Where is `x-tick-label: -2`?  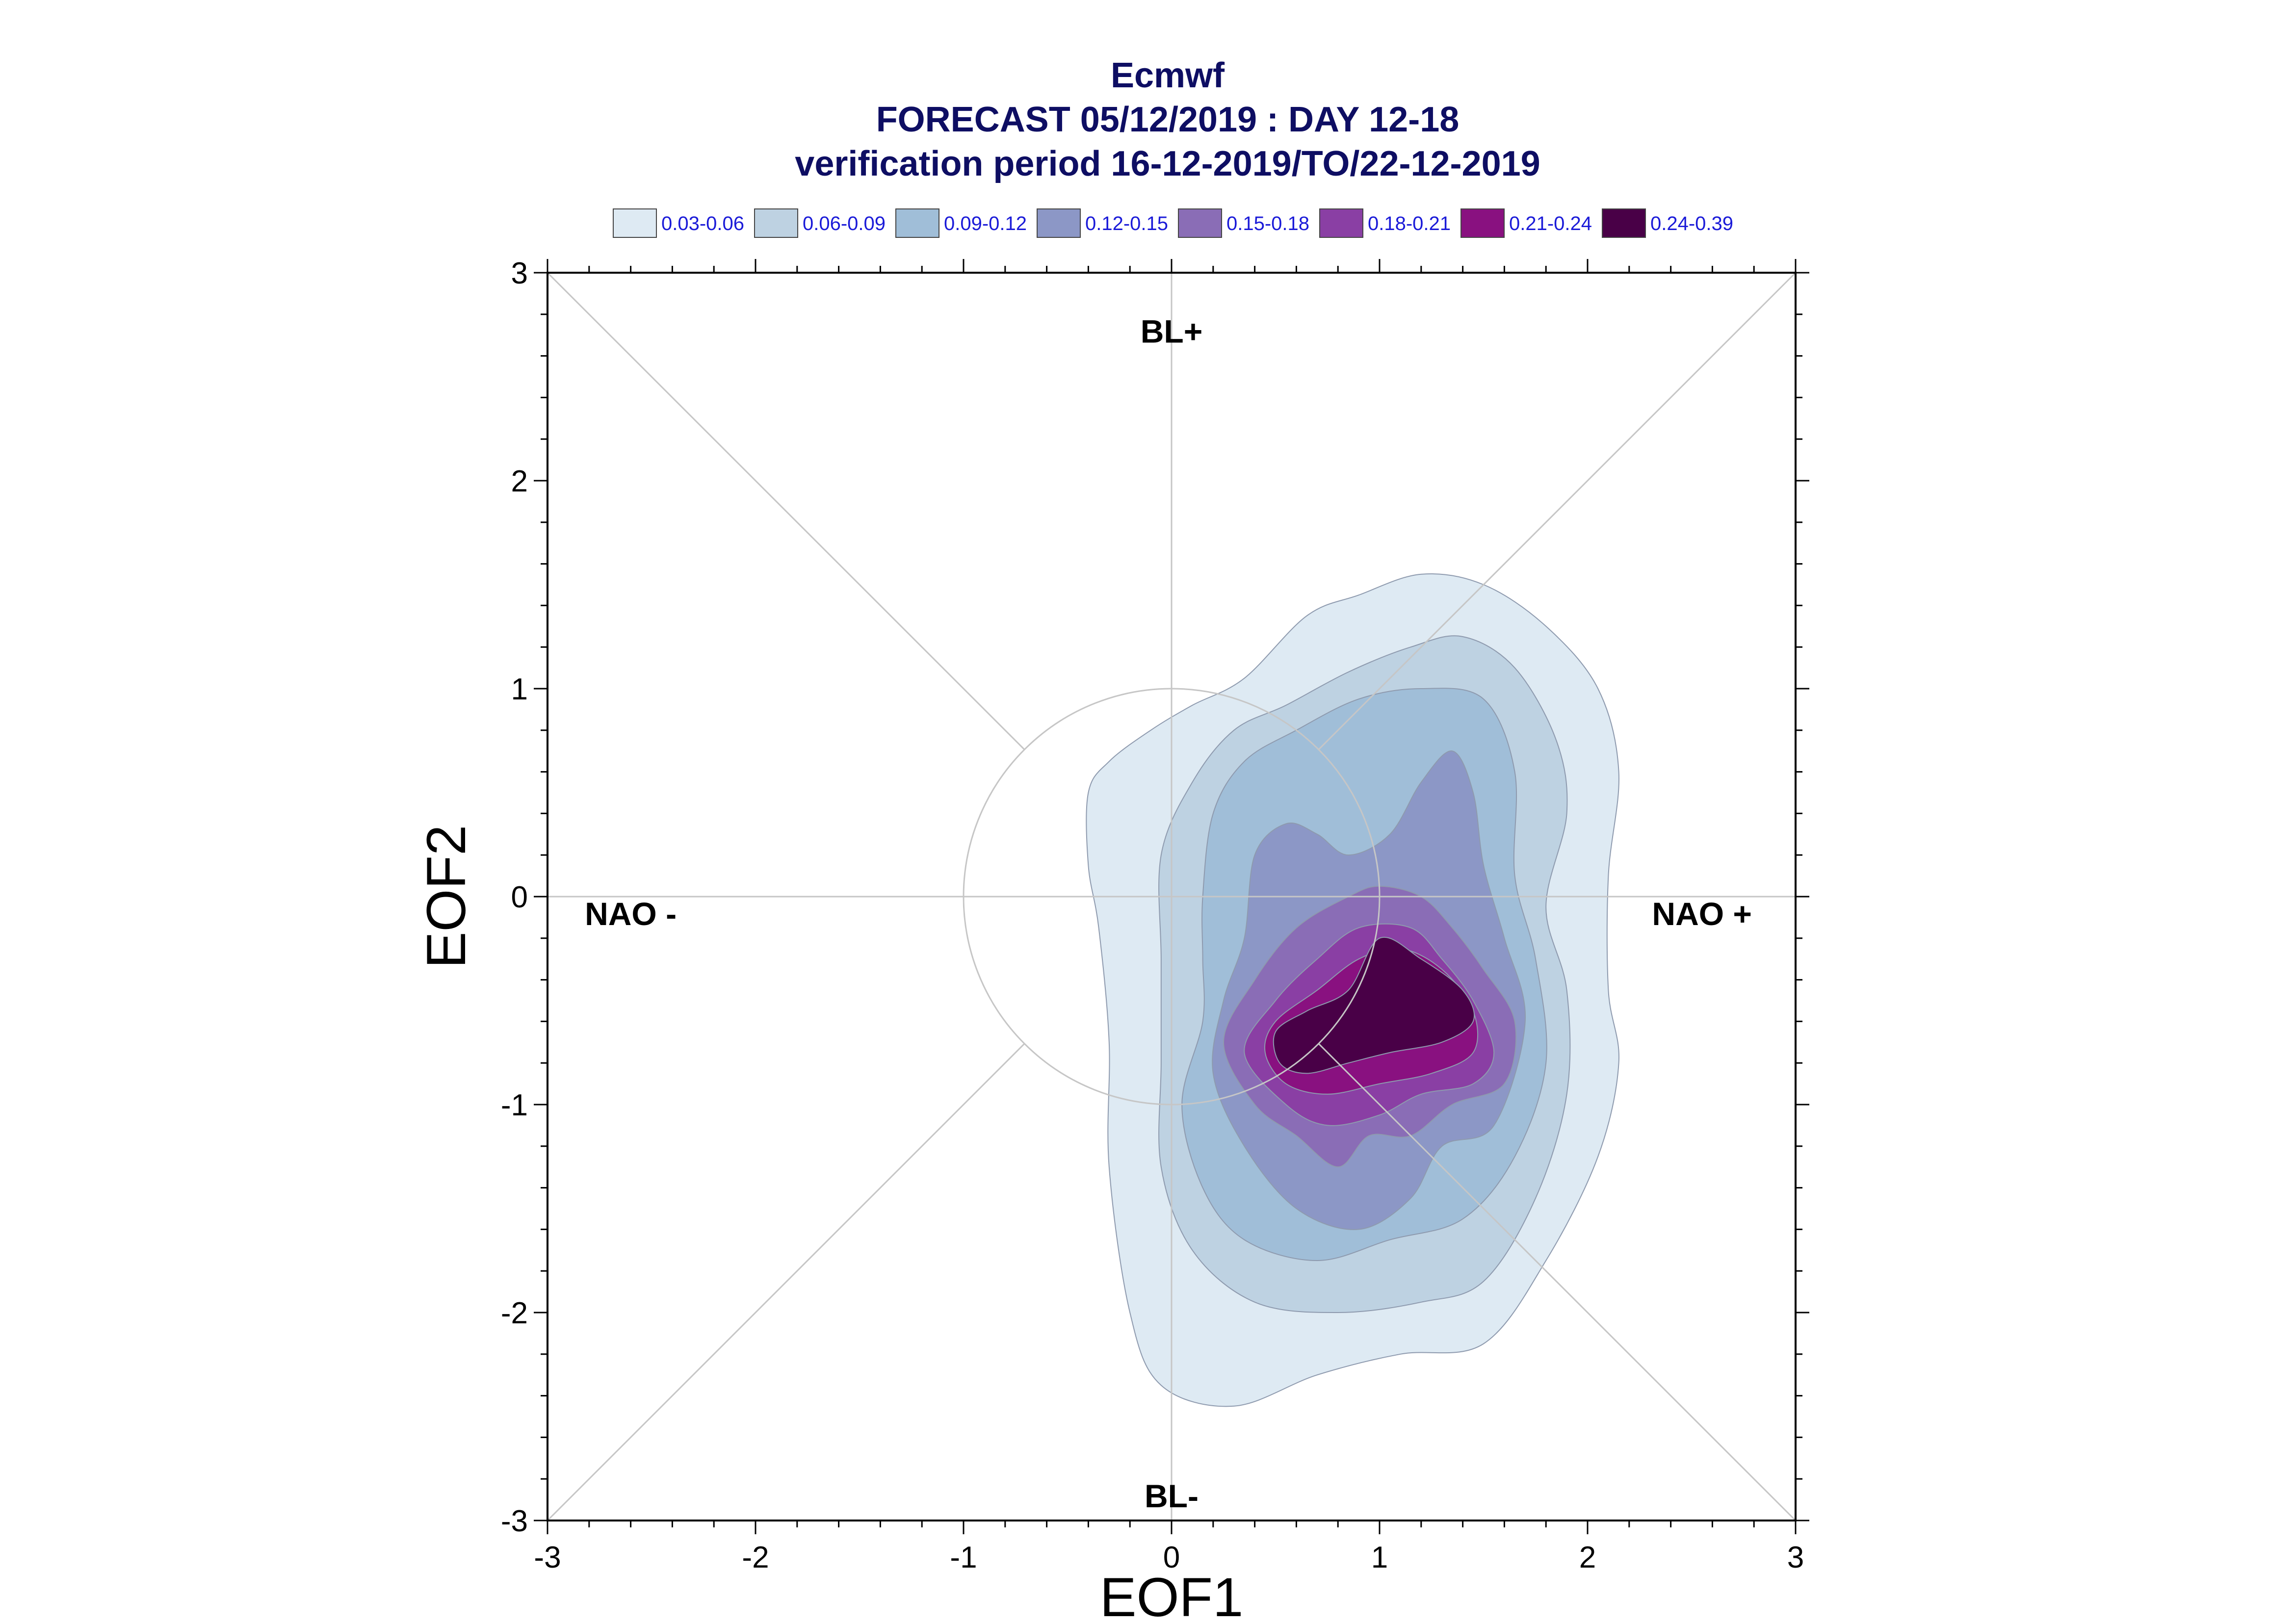
x-tick-label: -2 is located at coordinates (756, 1557).